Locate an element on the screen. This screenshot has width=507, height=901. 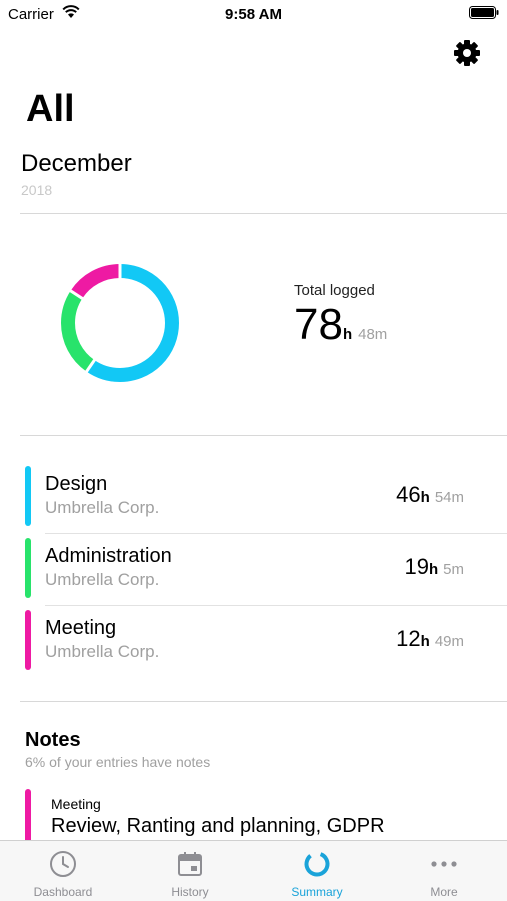
wifi-icon is located at coordinates (71, 11).